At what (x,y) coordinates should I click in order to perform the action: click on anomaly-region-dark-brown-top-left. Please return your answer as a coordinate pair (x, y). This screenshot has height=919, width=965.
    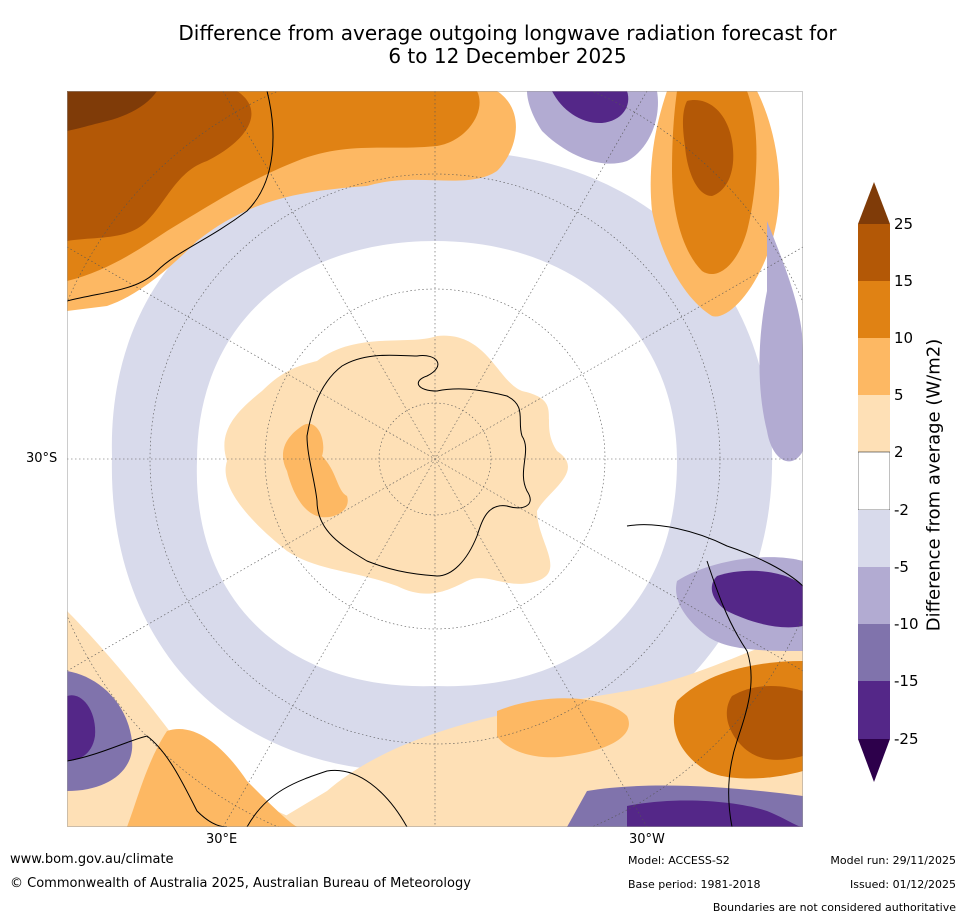
    Looking at the image, I should click on (112, 111).